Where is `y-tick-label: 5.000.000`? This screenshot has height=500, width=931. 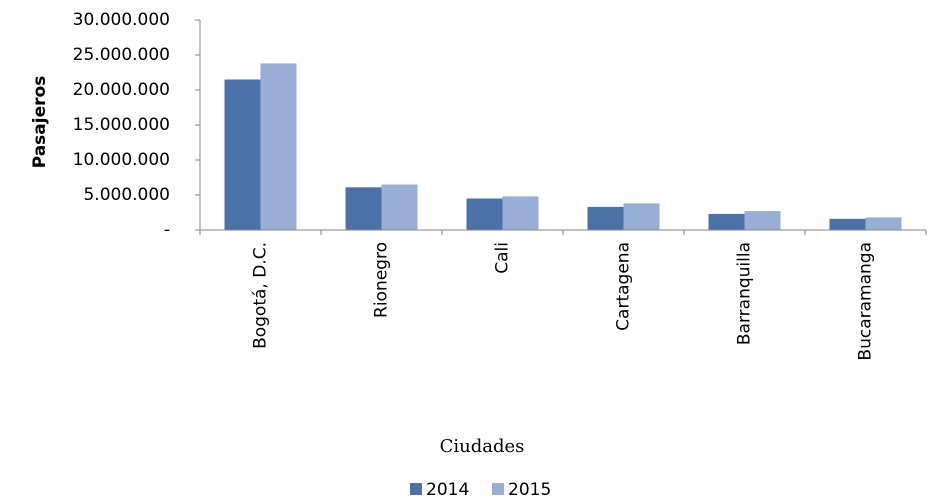
y-tick-label: 5.000.000 is located at coordinates (126, 195).